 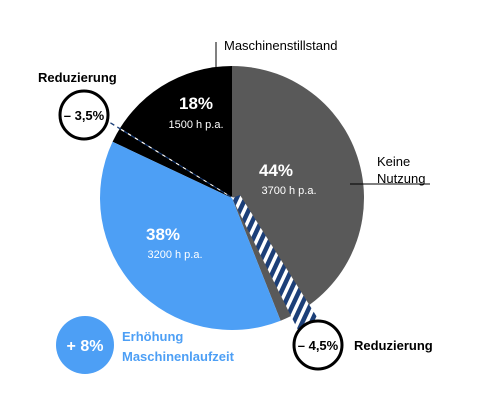 I want to click on reduction-wedge-left, so click(x=165, y=156).